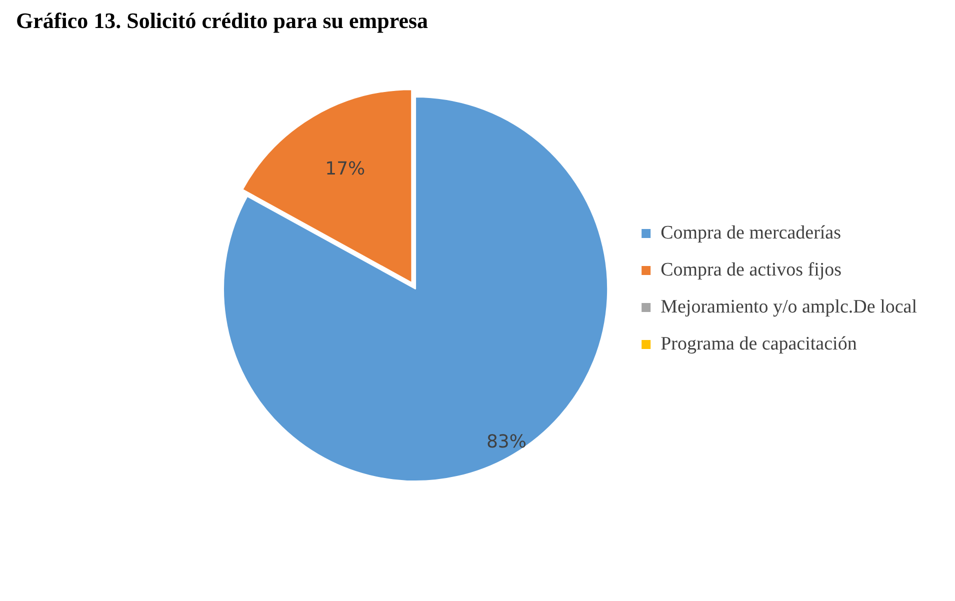 The image size is (955, 601). Describe the element at coordinates (751, 269) in the screenshot. I see `legend-label: Compra de activos fijos` at that location.